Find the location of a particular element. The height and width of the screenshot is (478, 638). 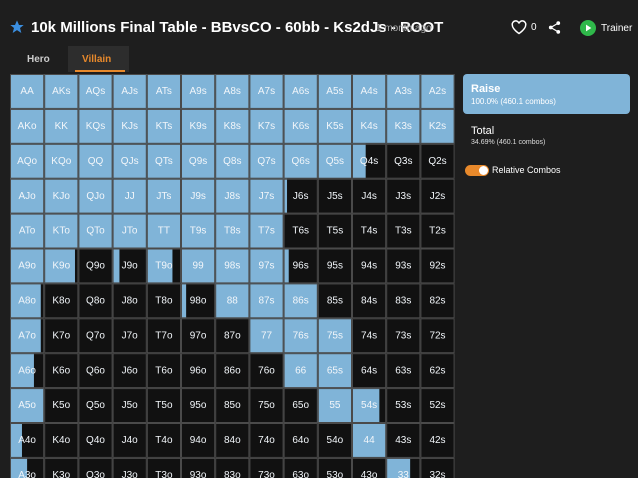

cell-label: 88 is located at coordinates (233, 300).